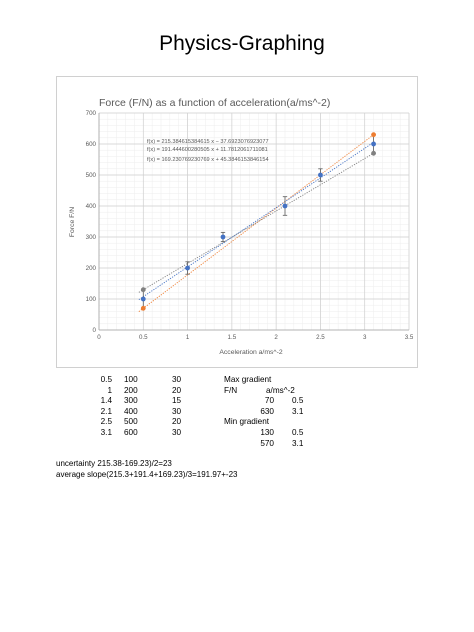 Image resolution: width=474 pixels, height=632 pixels. I want to click on column-header-accel: a/ms^-2, so click(280, 390).